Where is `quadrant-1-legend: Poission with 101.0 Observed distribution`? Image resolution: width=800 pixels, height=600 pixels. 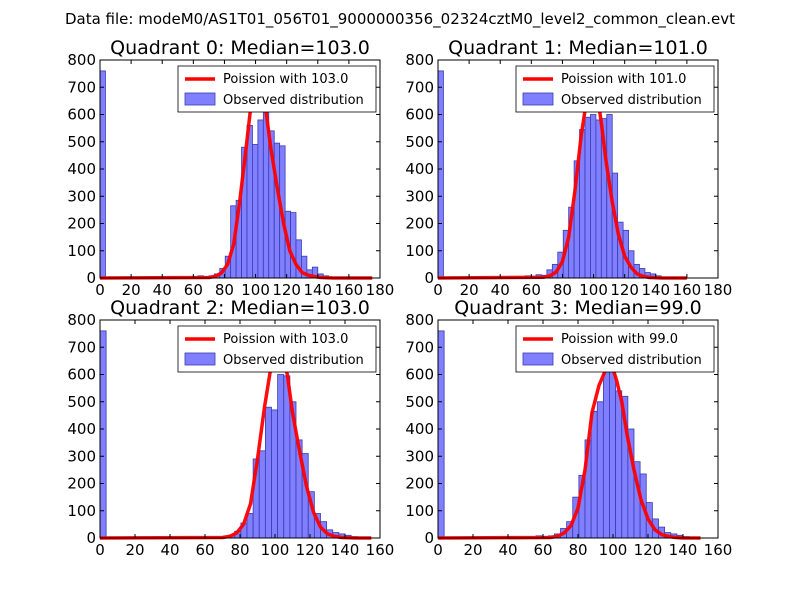 quadrant-1-legend: Poission with 101.0 Observed distribution is located at coordinates (615, 89).